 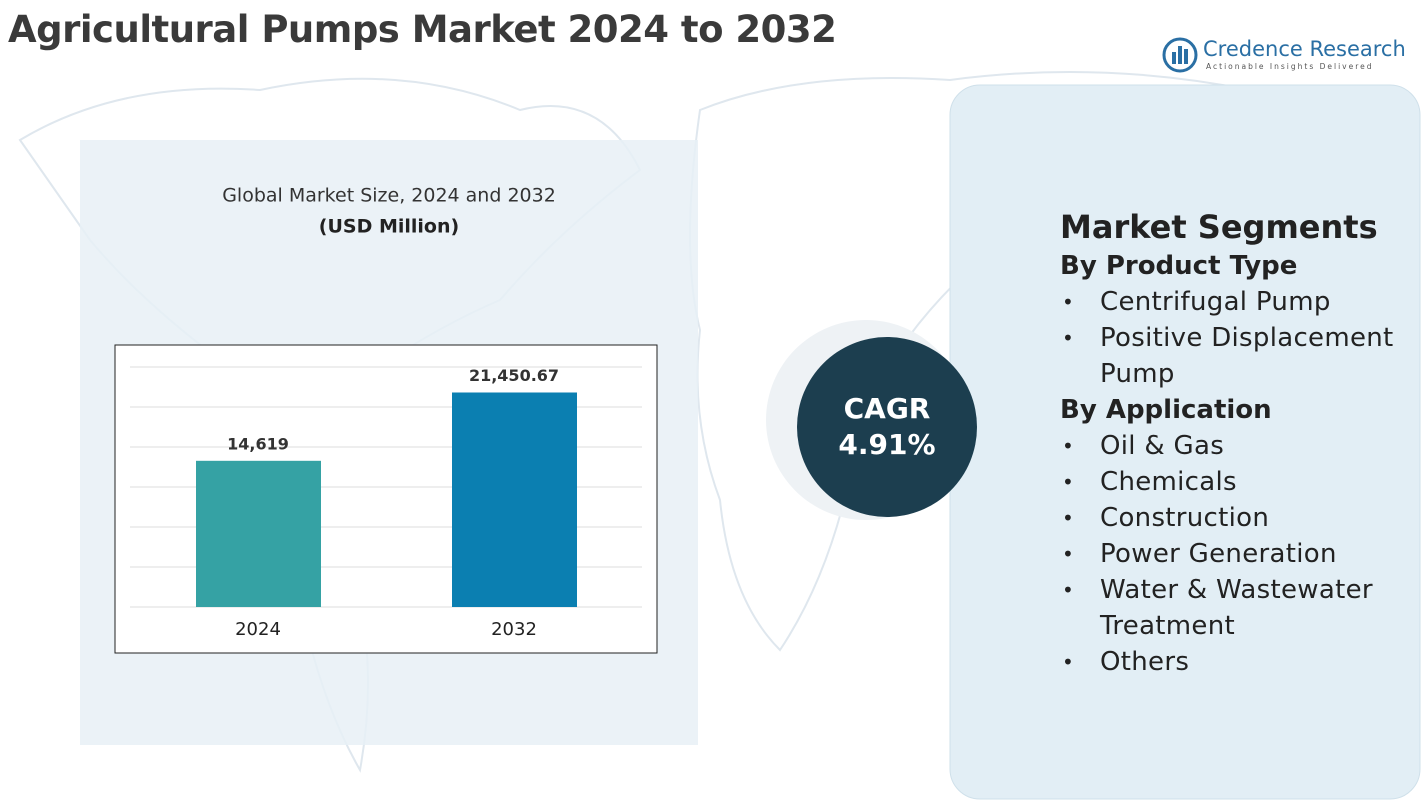 What do you see at coordinates (258, 443) in the screenshot?
I see `value-label: 14,619` at bounding box center [258, 443].